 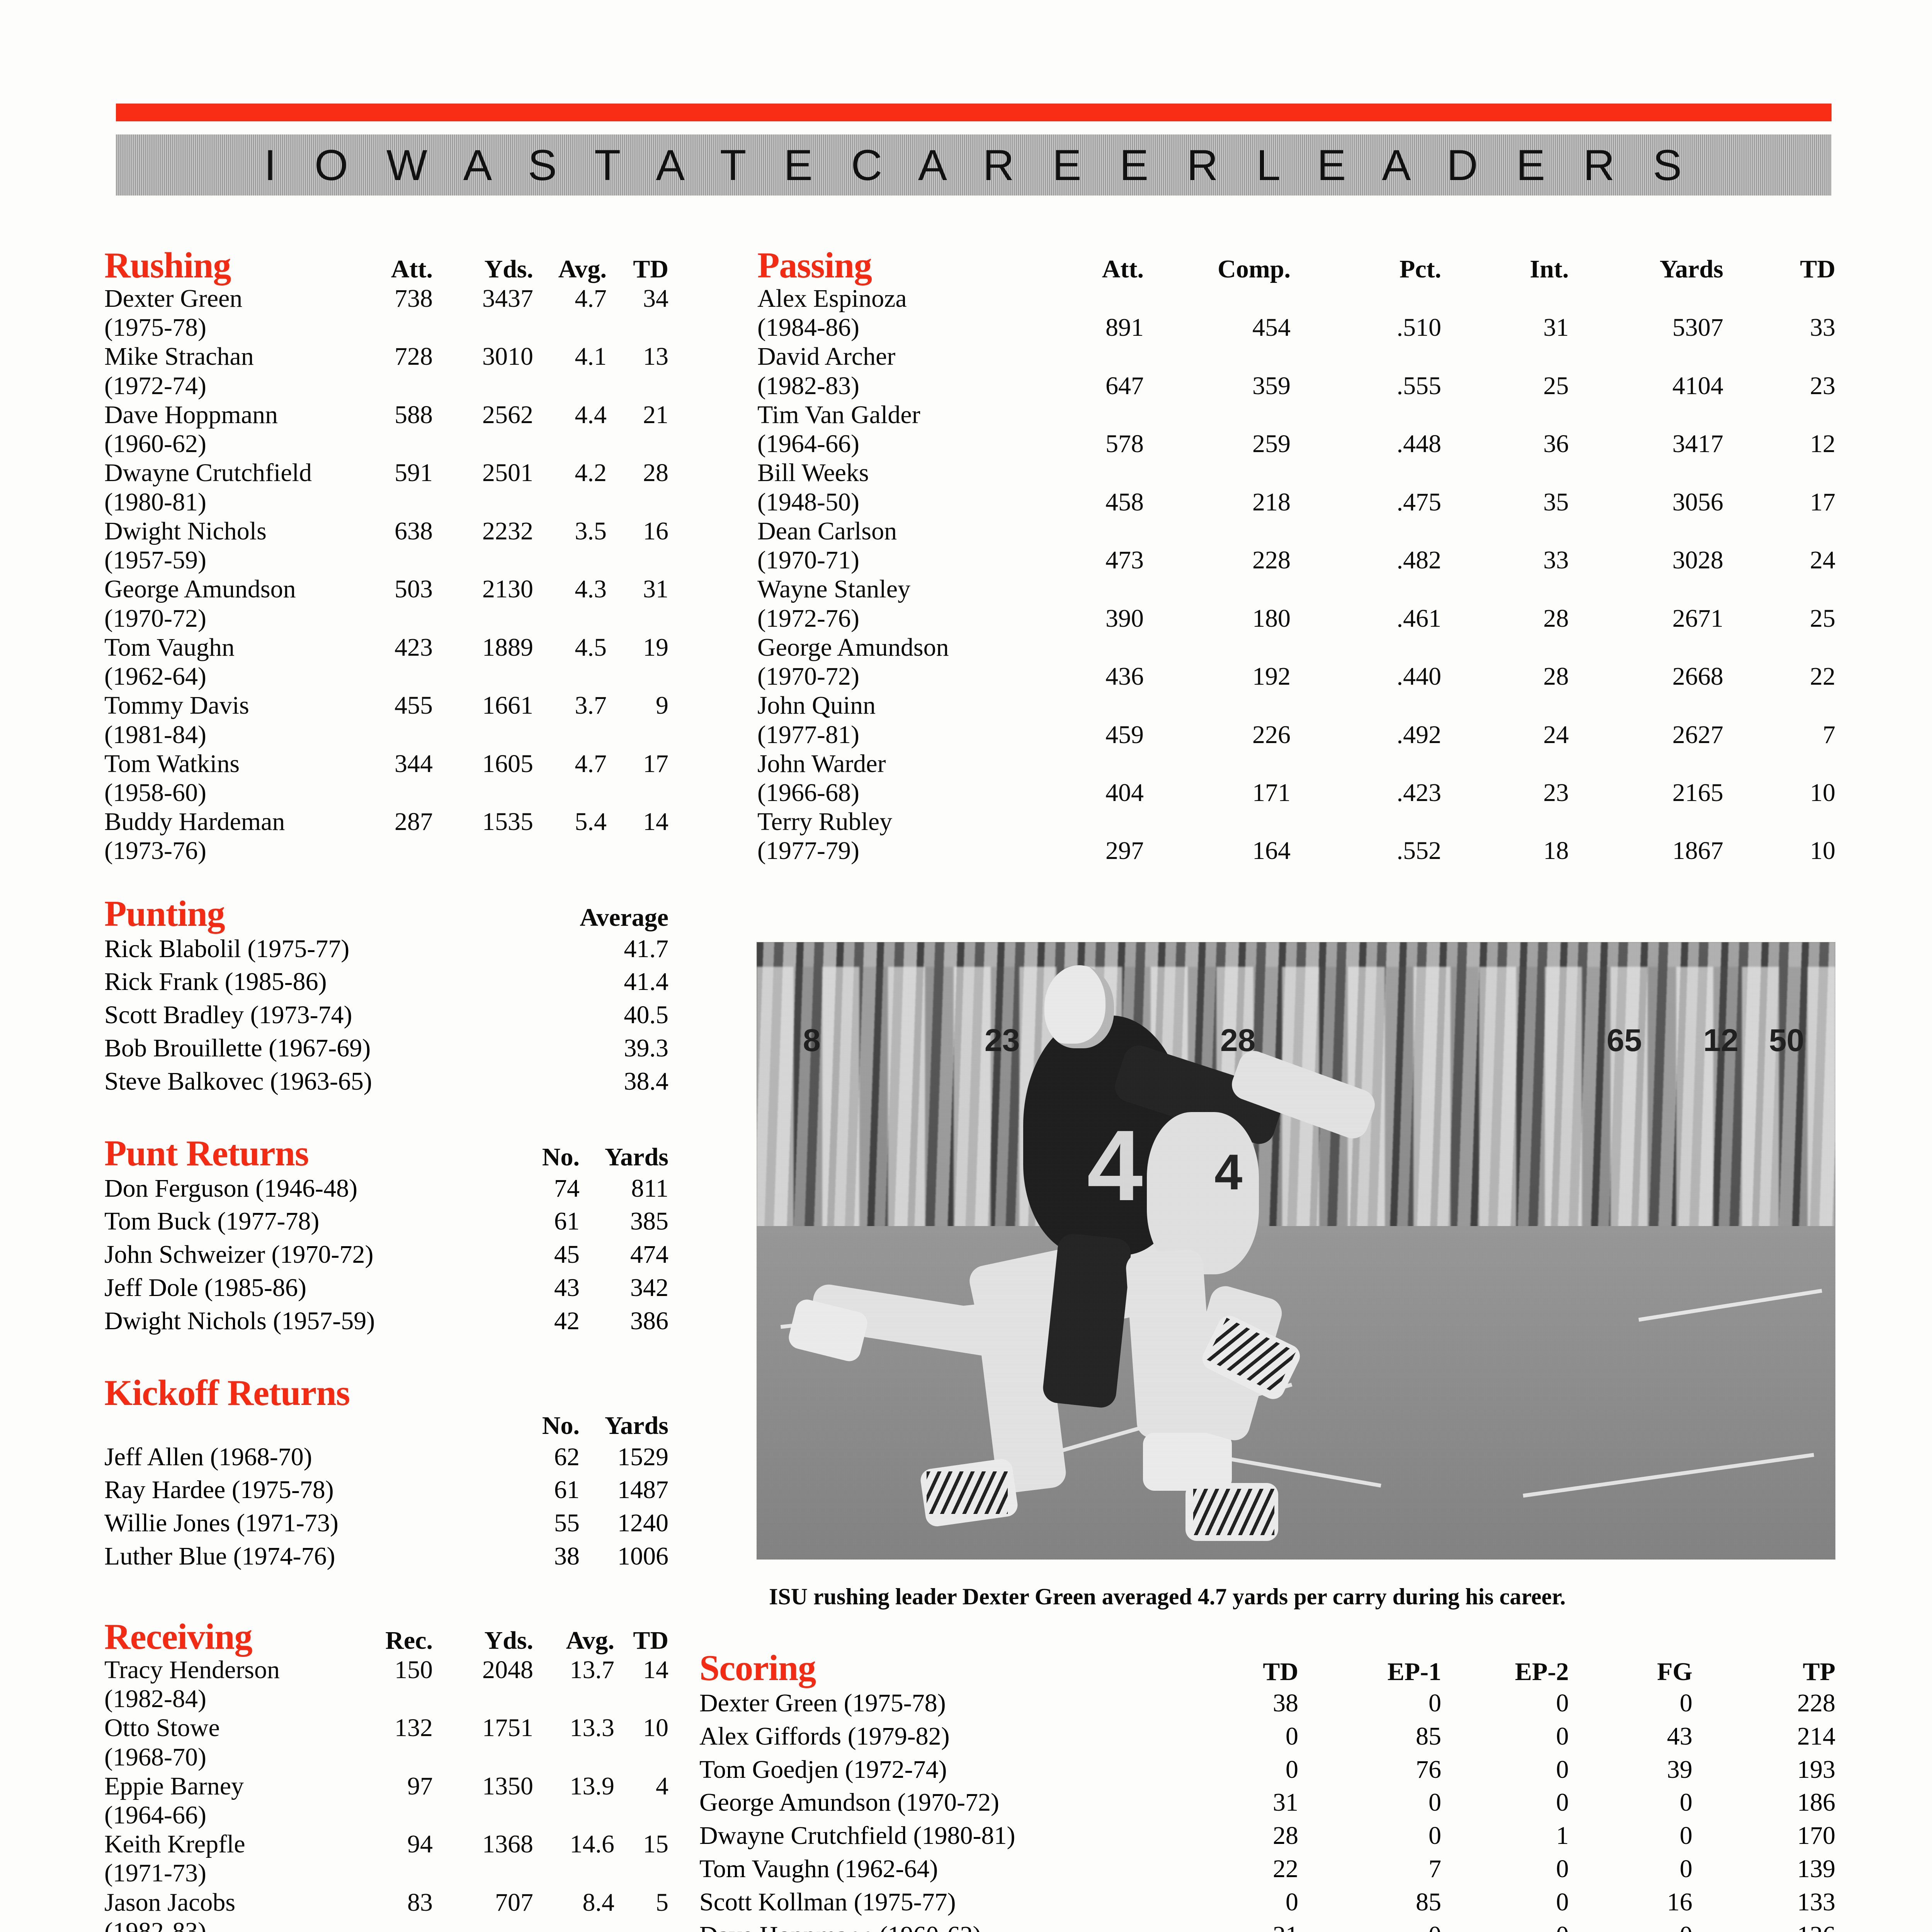 What do you see at coordinates (219, 1490) in the screenshot?
I see `player-name: Ray Hardee (1975-78)` at bounding box center [219, 1490].